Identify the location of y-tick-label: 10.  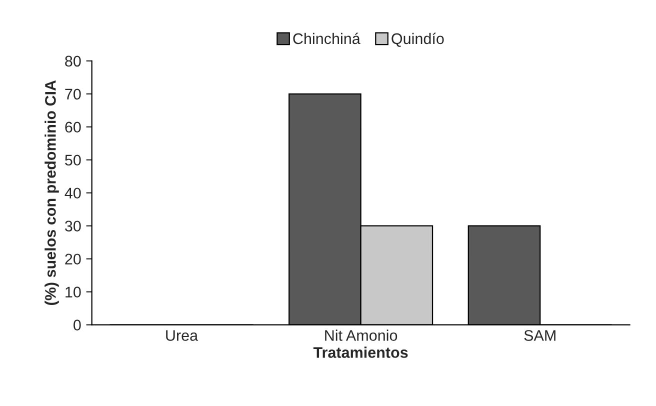
(73, 292).